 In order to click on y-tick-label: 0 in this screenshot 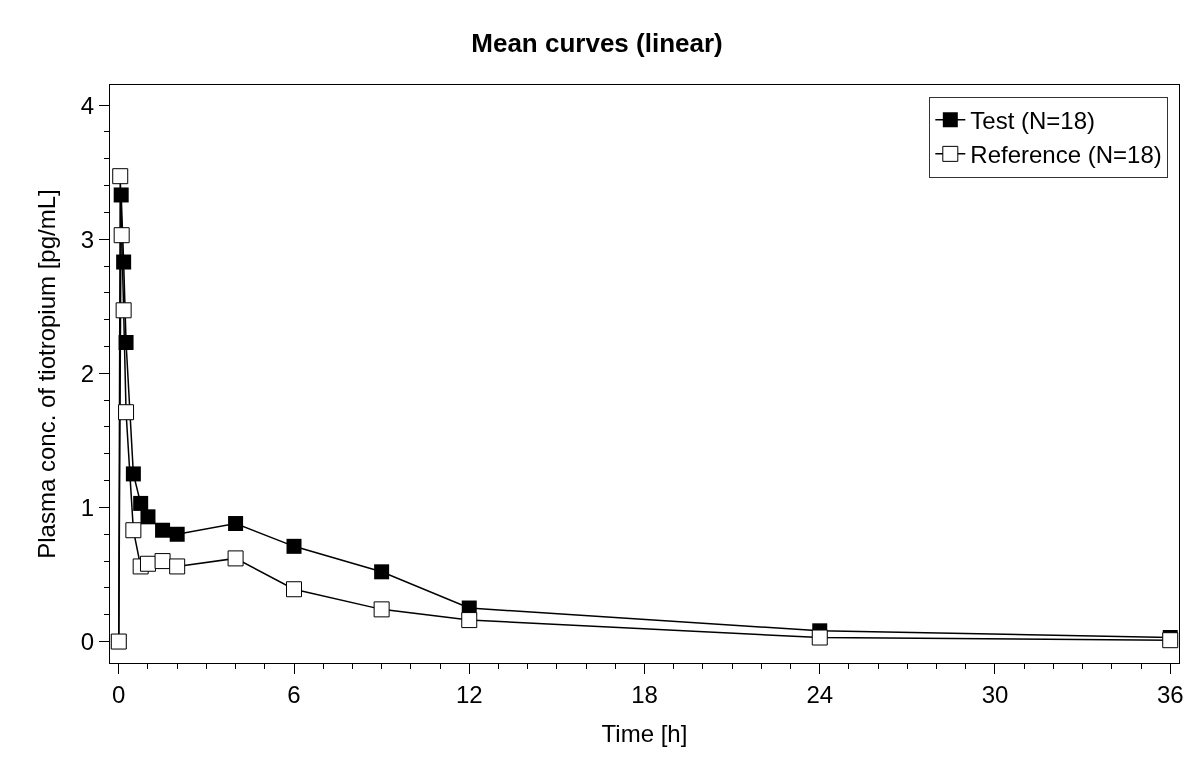, I will do `click(87, 641)`.